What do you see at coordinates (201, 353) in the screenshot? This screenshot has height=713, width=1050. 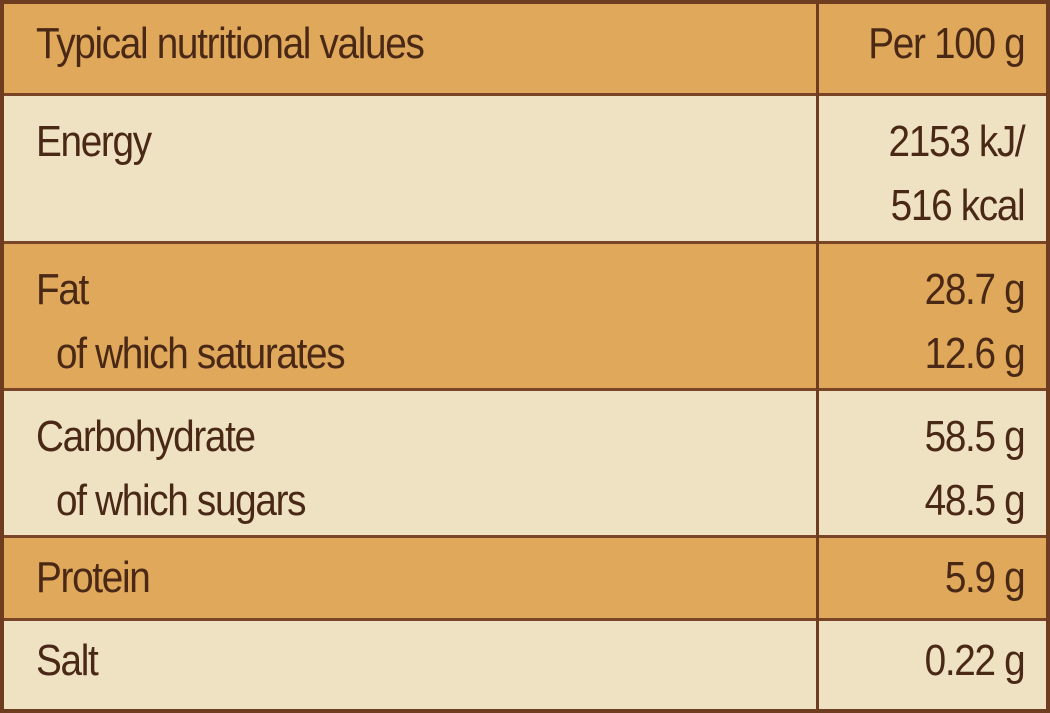 I see `text-line: of which saturates` at bounding box center [201, 353].